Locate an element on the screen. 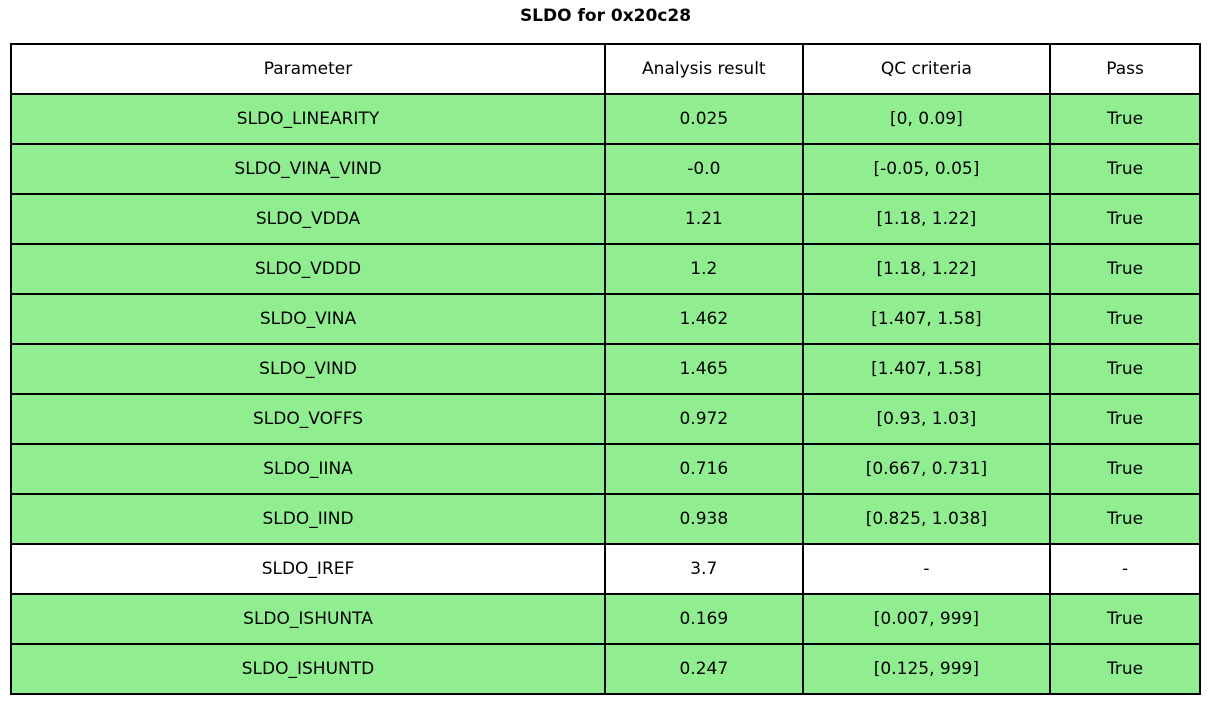  qc-criteria-cell: [0.667, 0.731] is located at coordinates (926, 469).